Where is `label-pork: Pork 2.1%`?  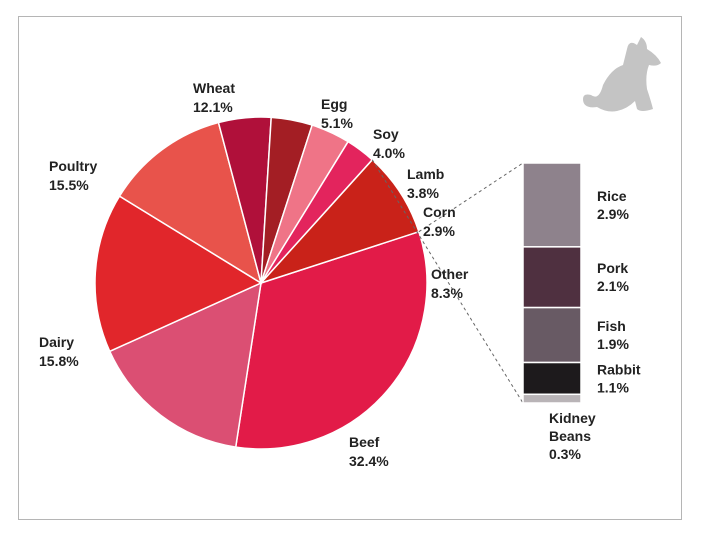 label-pork: Pork 2.1% is located at coordinates (613, 277).